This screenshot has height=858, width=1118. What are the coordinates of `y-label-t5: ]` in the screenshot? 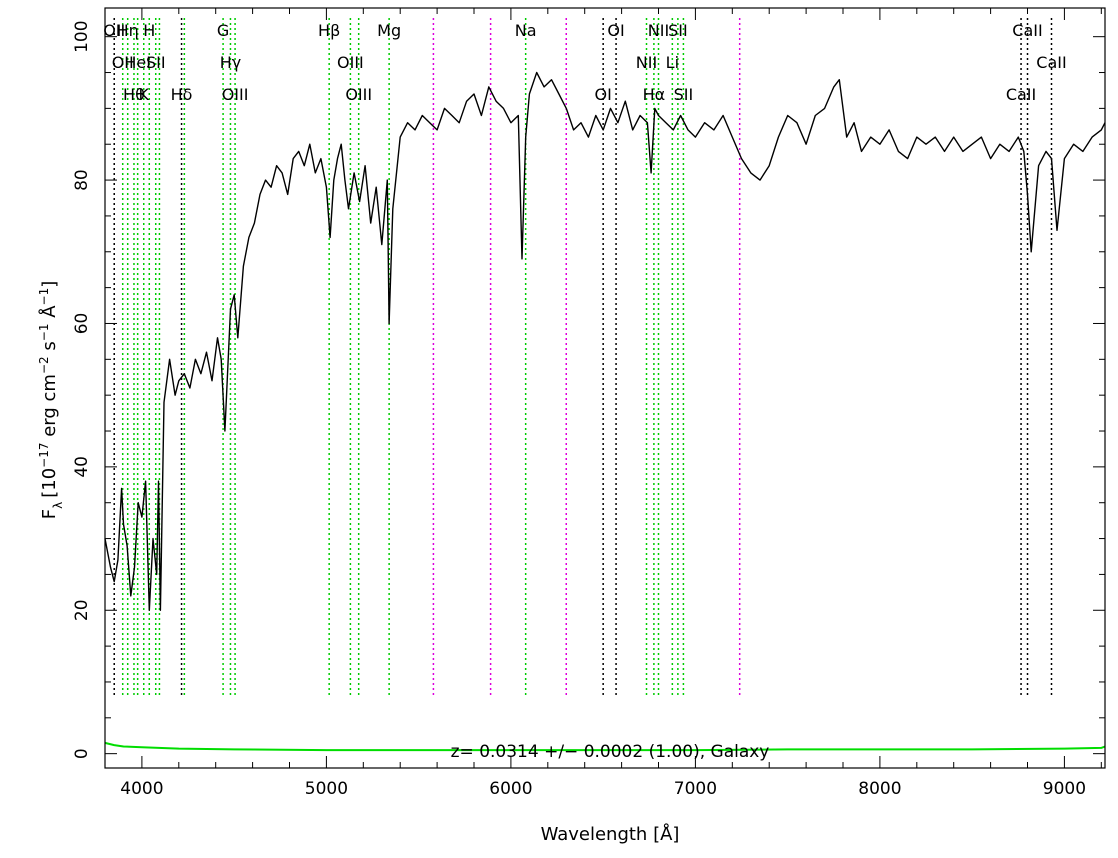 It's located at (49, 284).